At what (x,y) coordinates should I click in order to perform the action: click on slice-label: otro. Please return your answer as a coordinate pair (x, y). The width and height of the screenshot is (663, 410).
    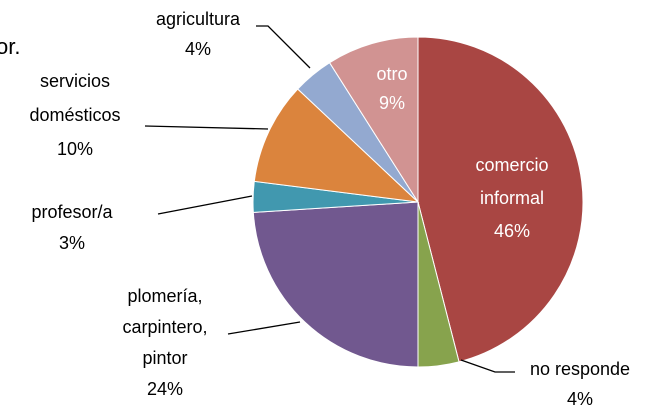
    Looking at the image, I should click on (391, 74).